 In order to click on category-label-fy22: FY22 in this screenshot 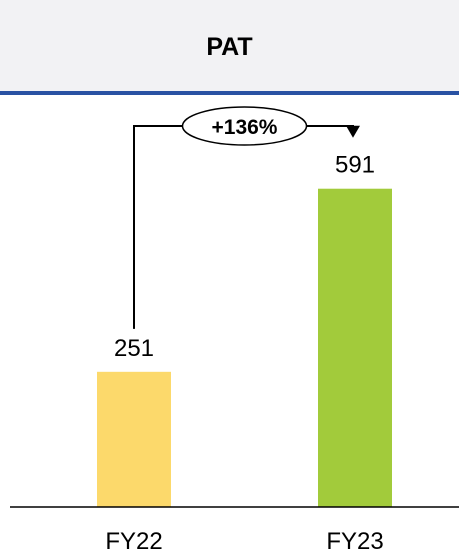, I will do `click(133, 541)`.